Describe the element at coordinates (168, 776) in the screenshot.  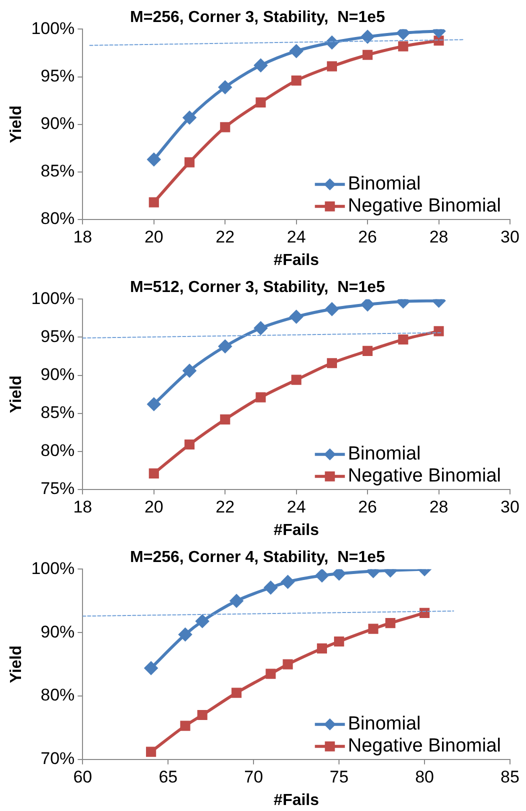
I see `x-tick-label: 65` at that location.